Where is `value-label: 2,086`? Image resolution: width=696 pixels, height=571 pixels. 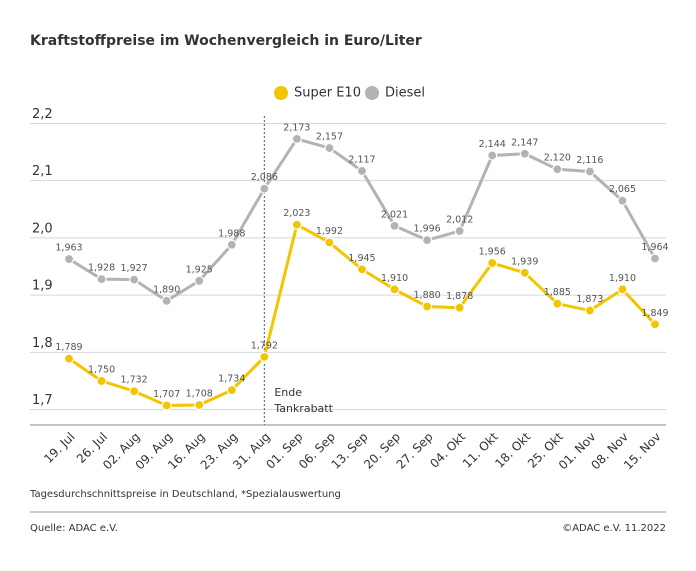
value-label: 2,086 is located at coordinates (264, 177).